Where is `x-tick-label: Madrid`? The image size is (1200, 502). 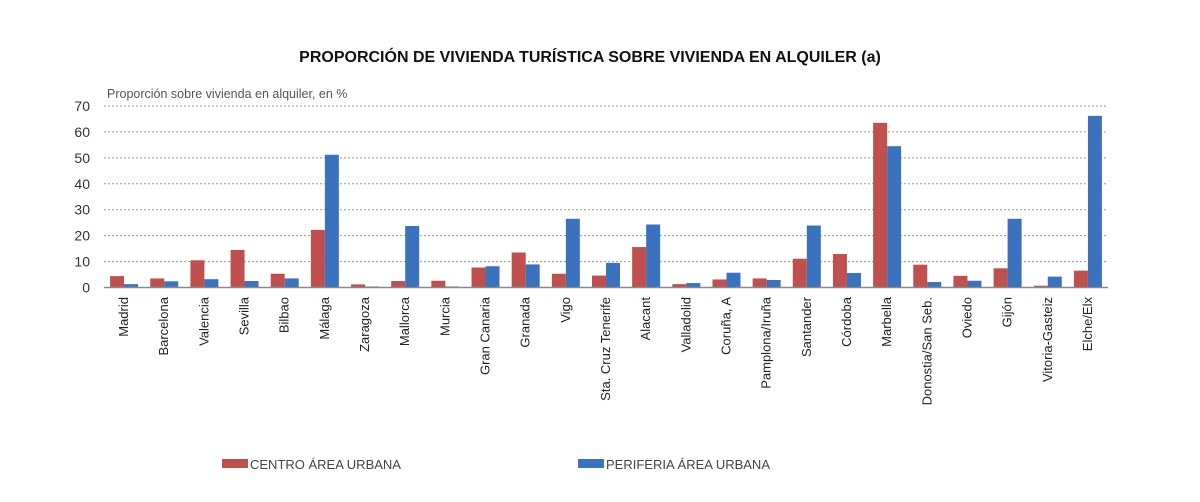 x-tick-label: Madrid is located at coordinates (123, 317).